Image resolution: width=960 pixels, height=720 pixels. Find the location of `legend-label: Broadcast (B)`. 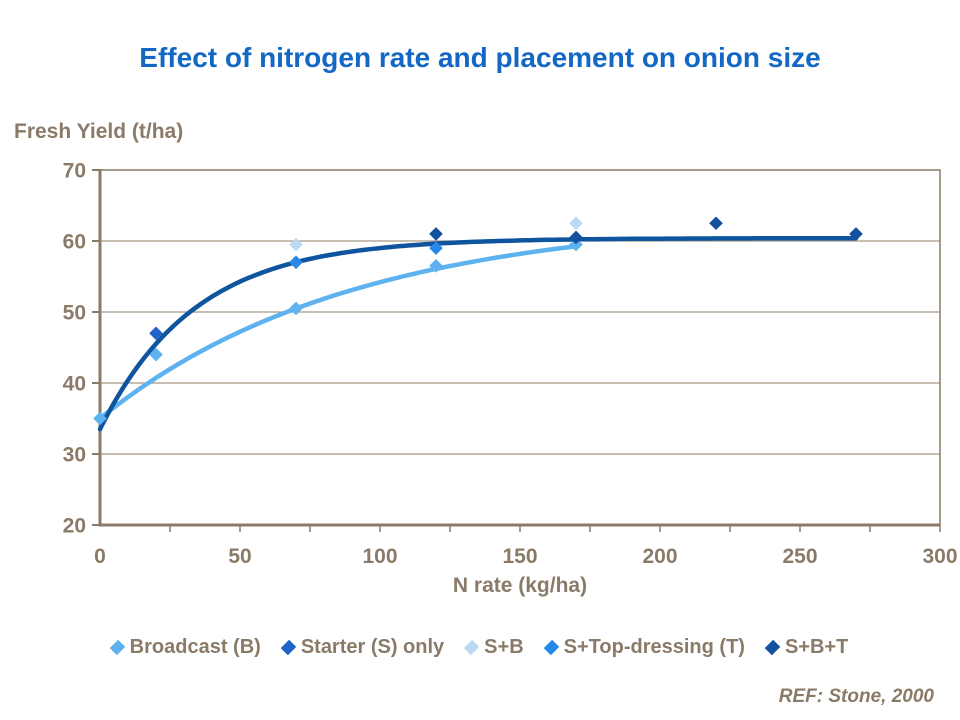

legend-label: Broadcast (B) is located at coordinates (195, 647).